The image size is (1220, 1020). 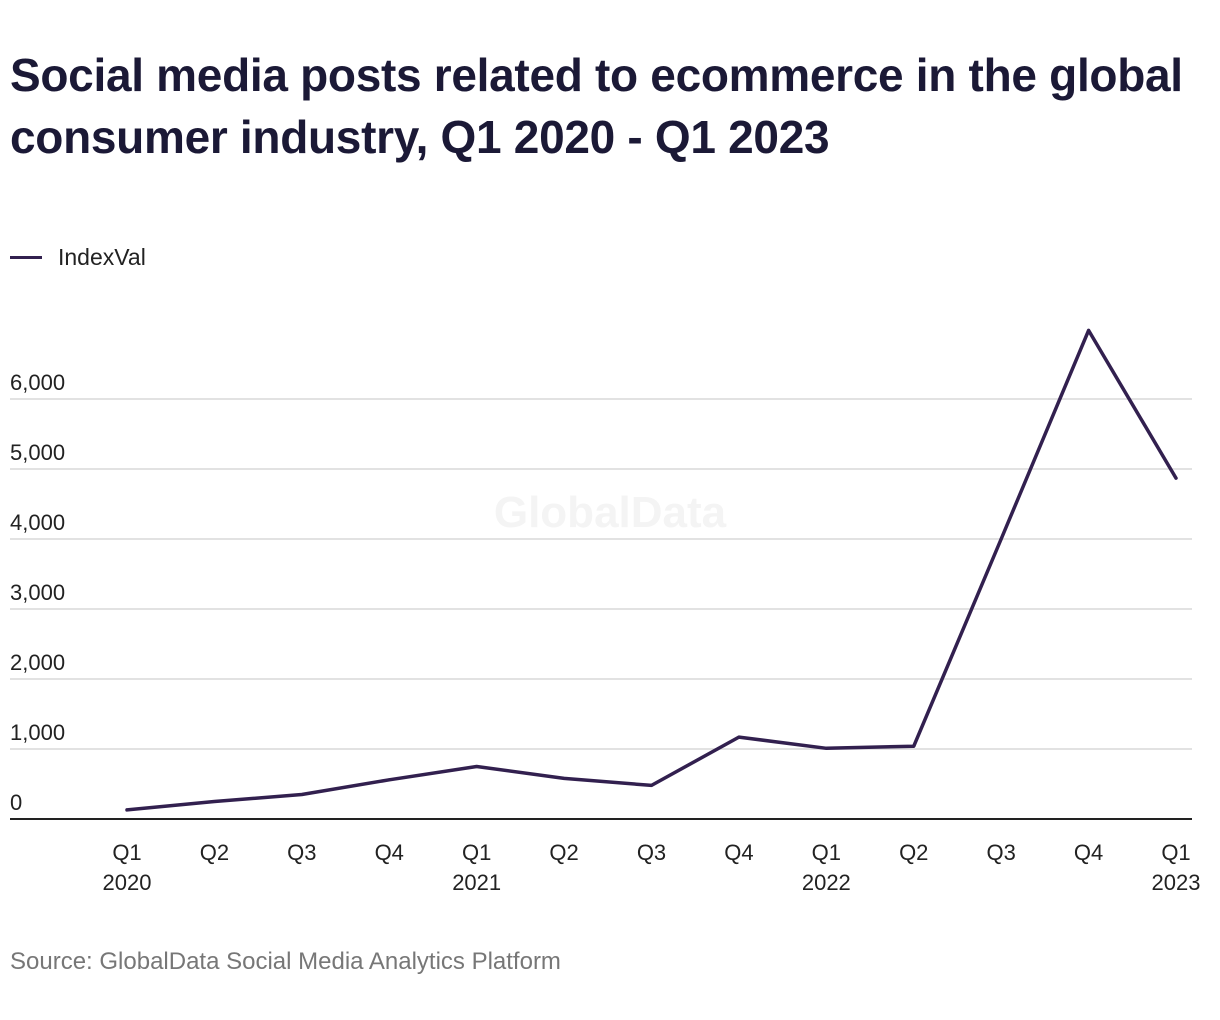 I want to click on x-tick-year-label: 2022, so click(x=826, y=882).